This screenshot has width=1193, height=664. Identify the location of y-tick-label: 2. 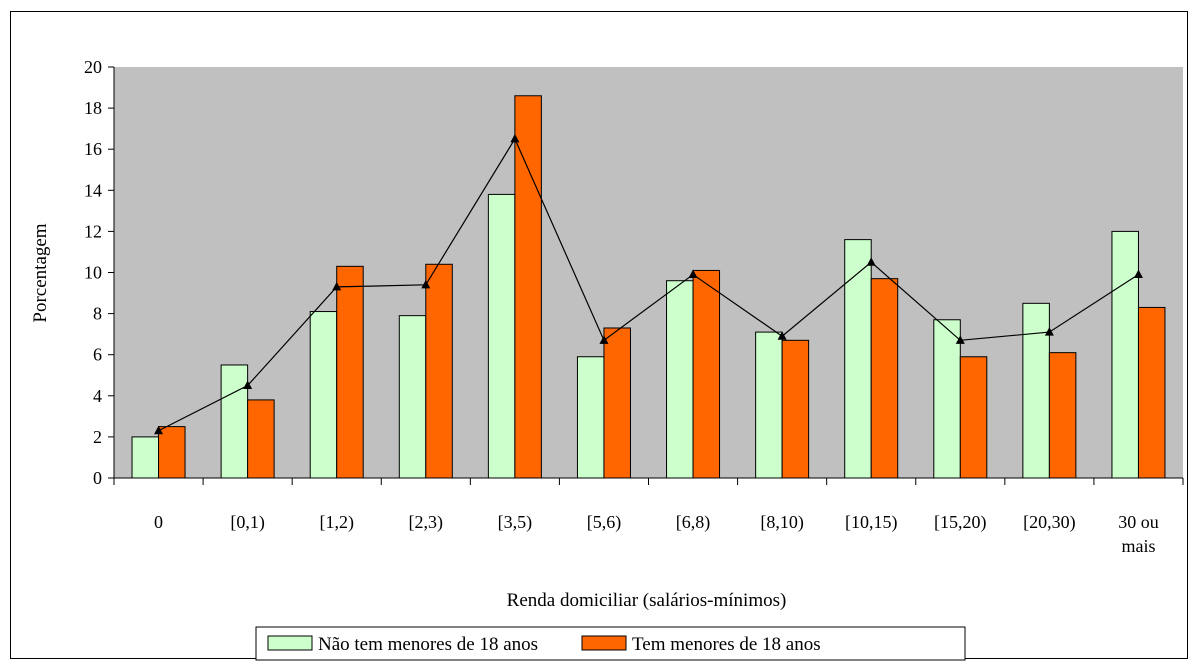
(97, 437).